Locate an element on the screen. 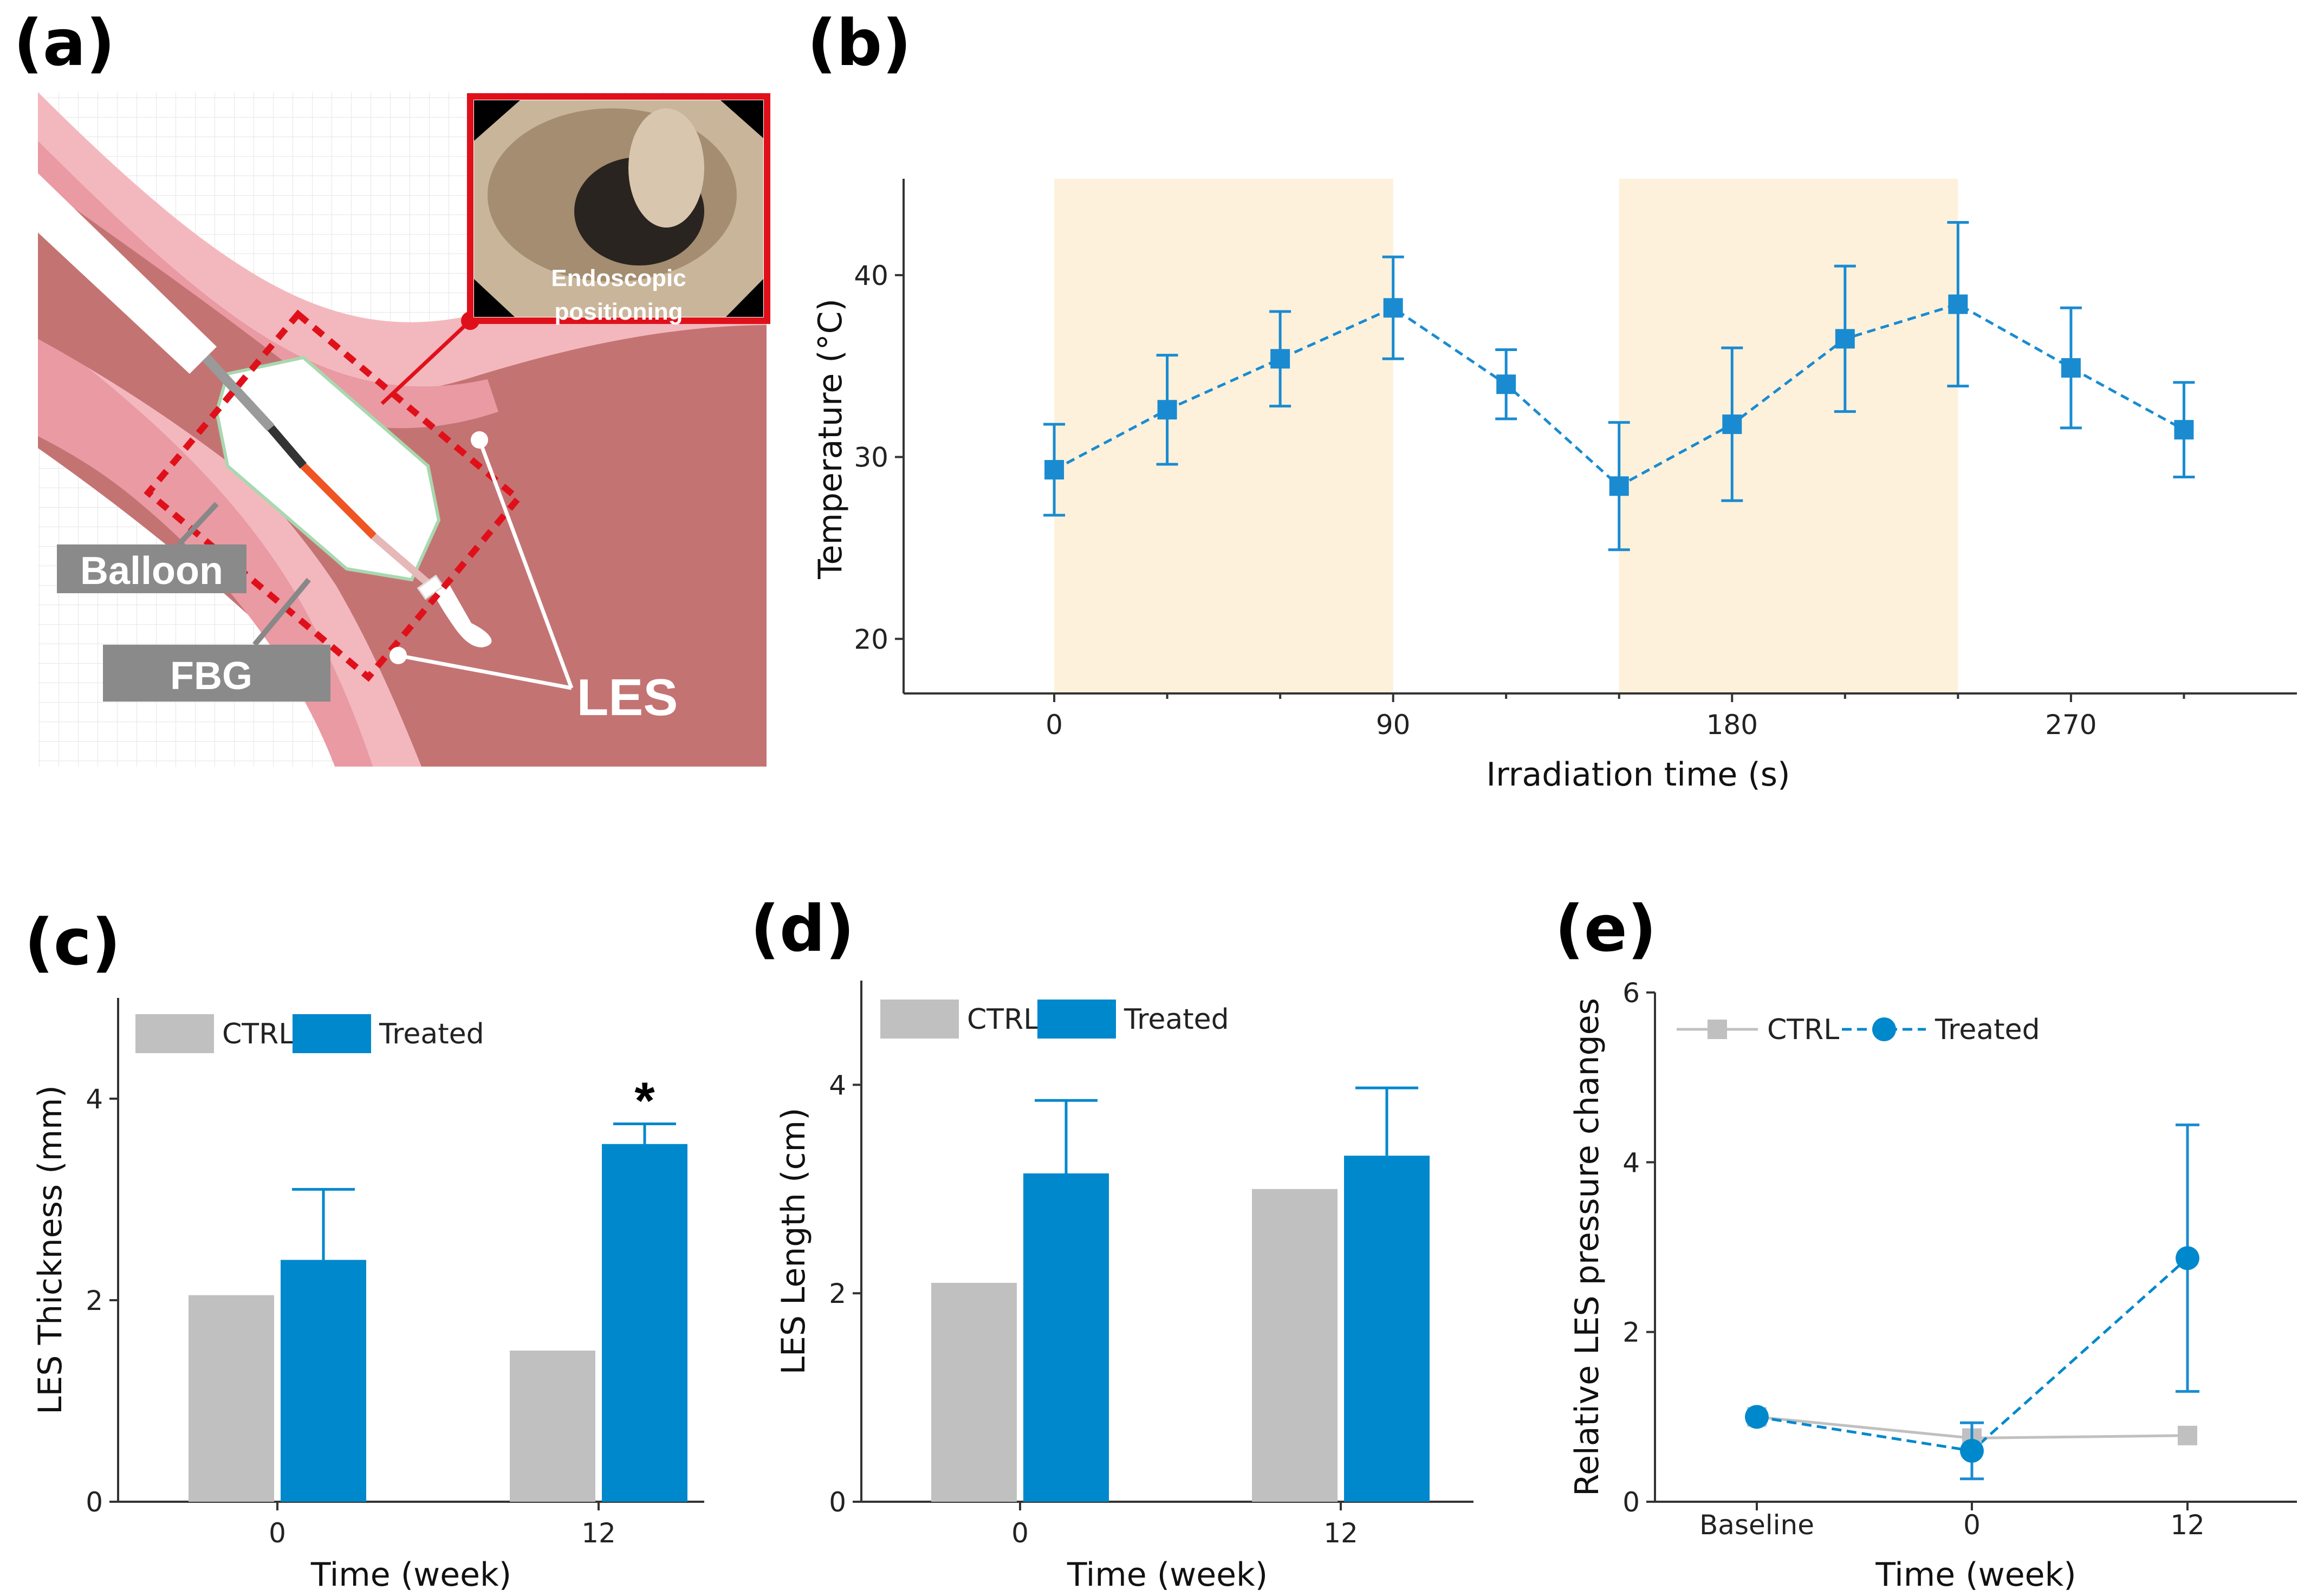  y-tick-label: 20 is located at coordinates (871, 640).